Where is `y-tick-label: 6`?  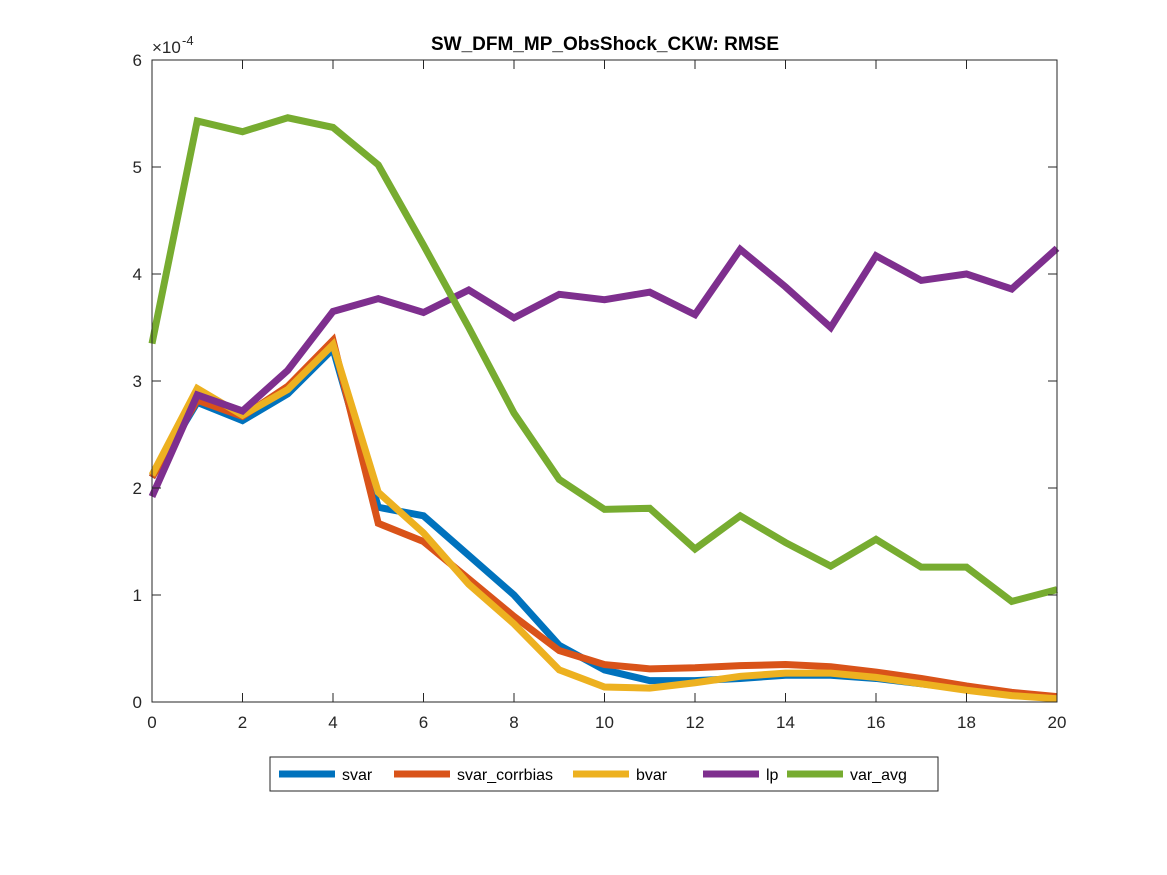 y-tick-label: 6 is located at coordinates (137, 60).